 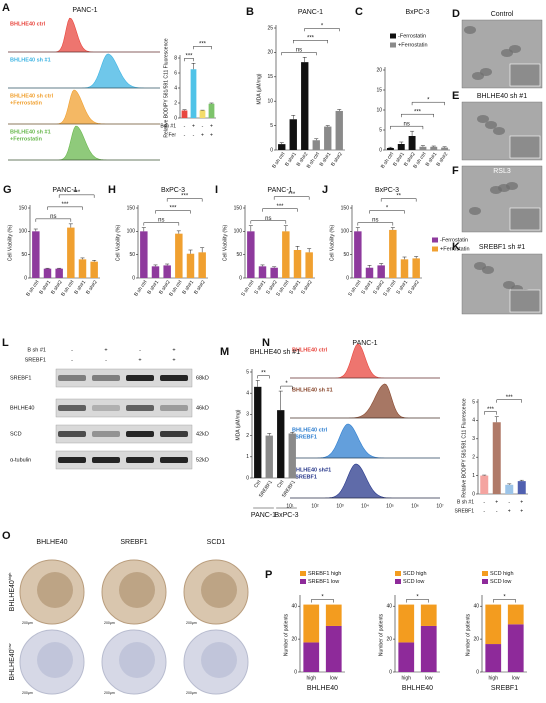 I want to click on significance-label: **, so click(x=263, y=374).